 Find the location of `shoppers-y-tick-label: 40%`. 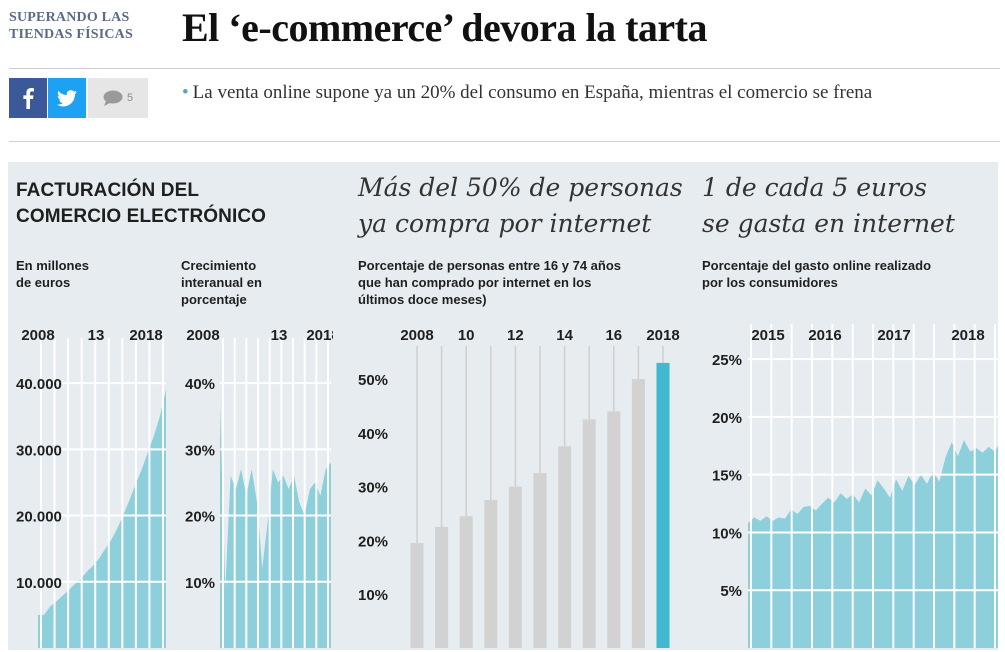

shoppers-y-tick-label: 40% is located at coordinates (373, 434).